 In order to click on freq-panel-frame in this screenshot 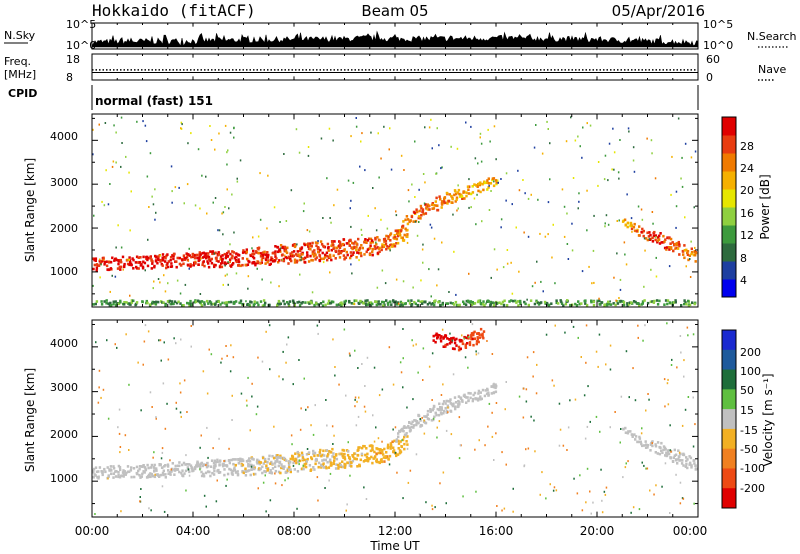, I will do `click(395, 67)`.